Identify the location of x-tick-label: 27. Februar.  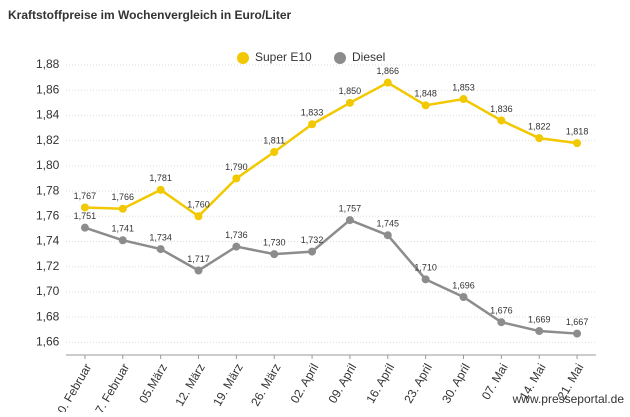
(110, 386).